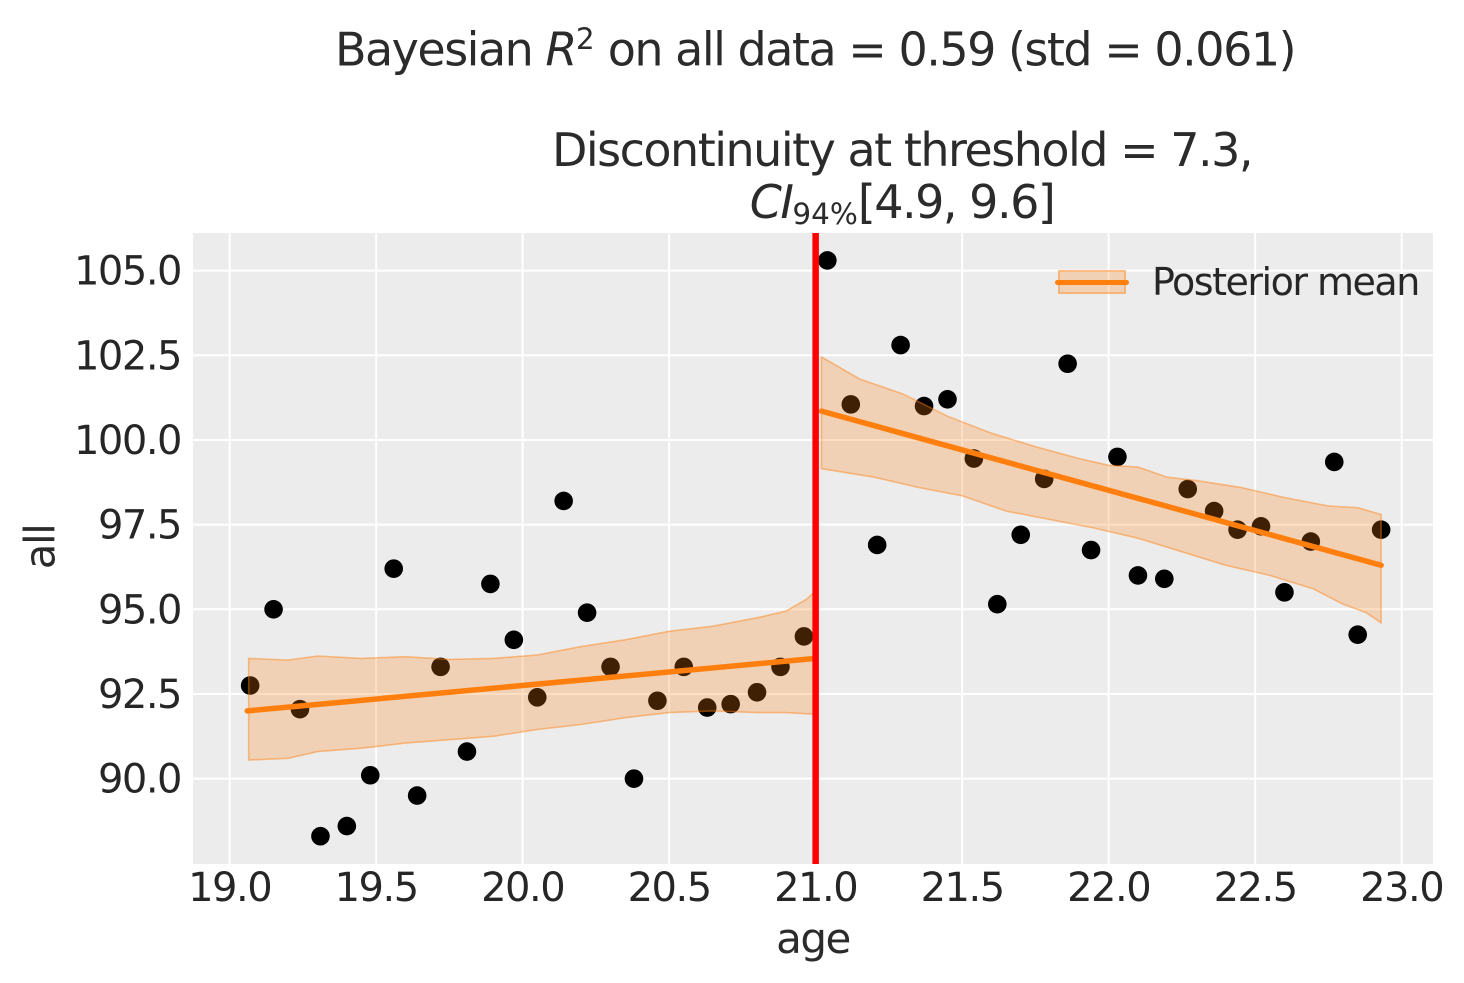 The height and width of the screenshot is (983, 1464). What do you see at coordinates (531, 684) in the screenshot?
I see `posterior-mean-line-pre` at bounding box center [531, 684].